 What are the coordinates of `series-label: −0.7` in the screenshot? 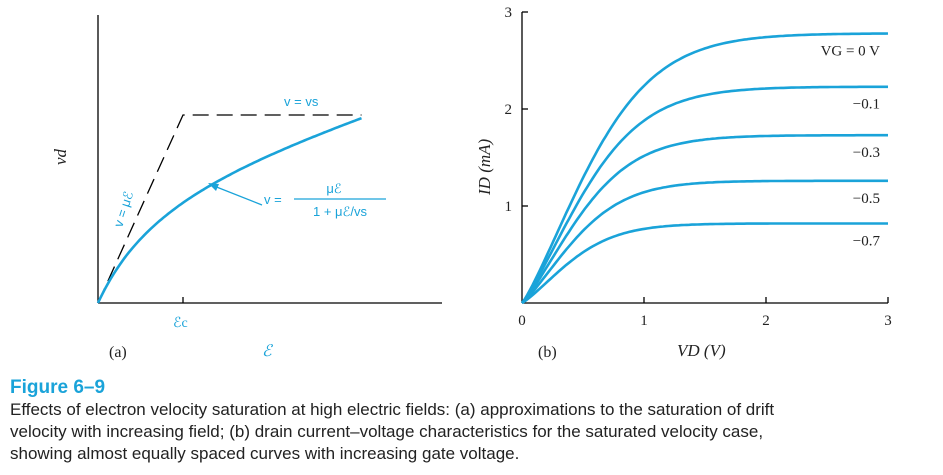 It's located at (867, 241).